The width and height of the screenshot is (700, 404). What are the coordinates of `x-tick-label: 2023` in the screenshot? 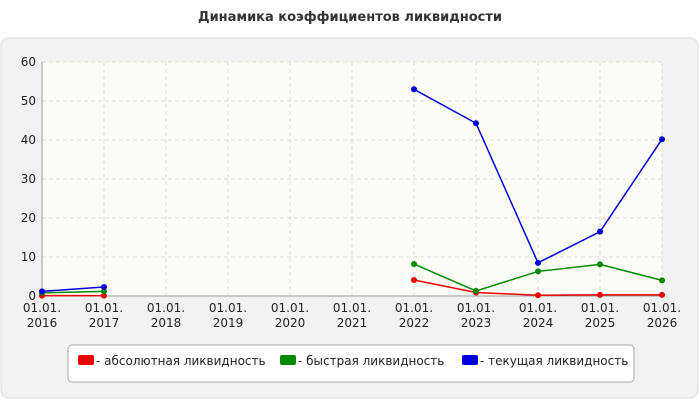 It's located at (476, 323).